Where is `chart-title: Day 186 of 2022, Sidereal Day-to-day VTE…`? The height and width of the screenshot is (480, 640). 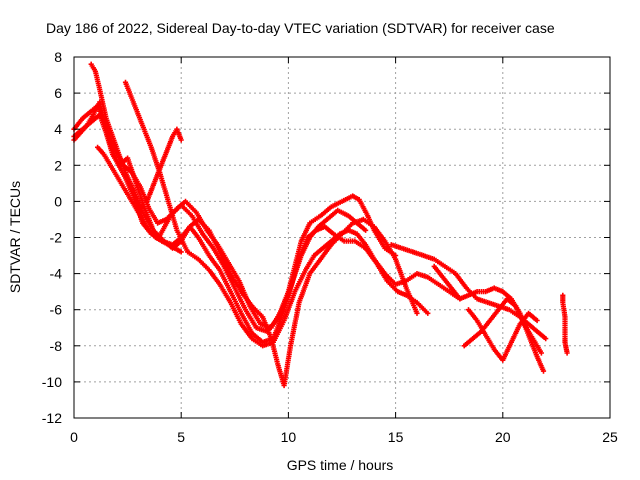 chart-title: Day 186 of 2022, Sidereal Day-to-day VTE… is located at coordinates (300, 28).